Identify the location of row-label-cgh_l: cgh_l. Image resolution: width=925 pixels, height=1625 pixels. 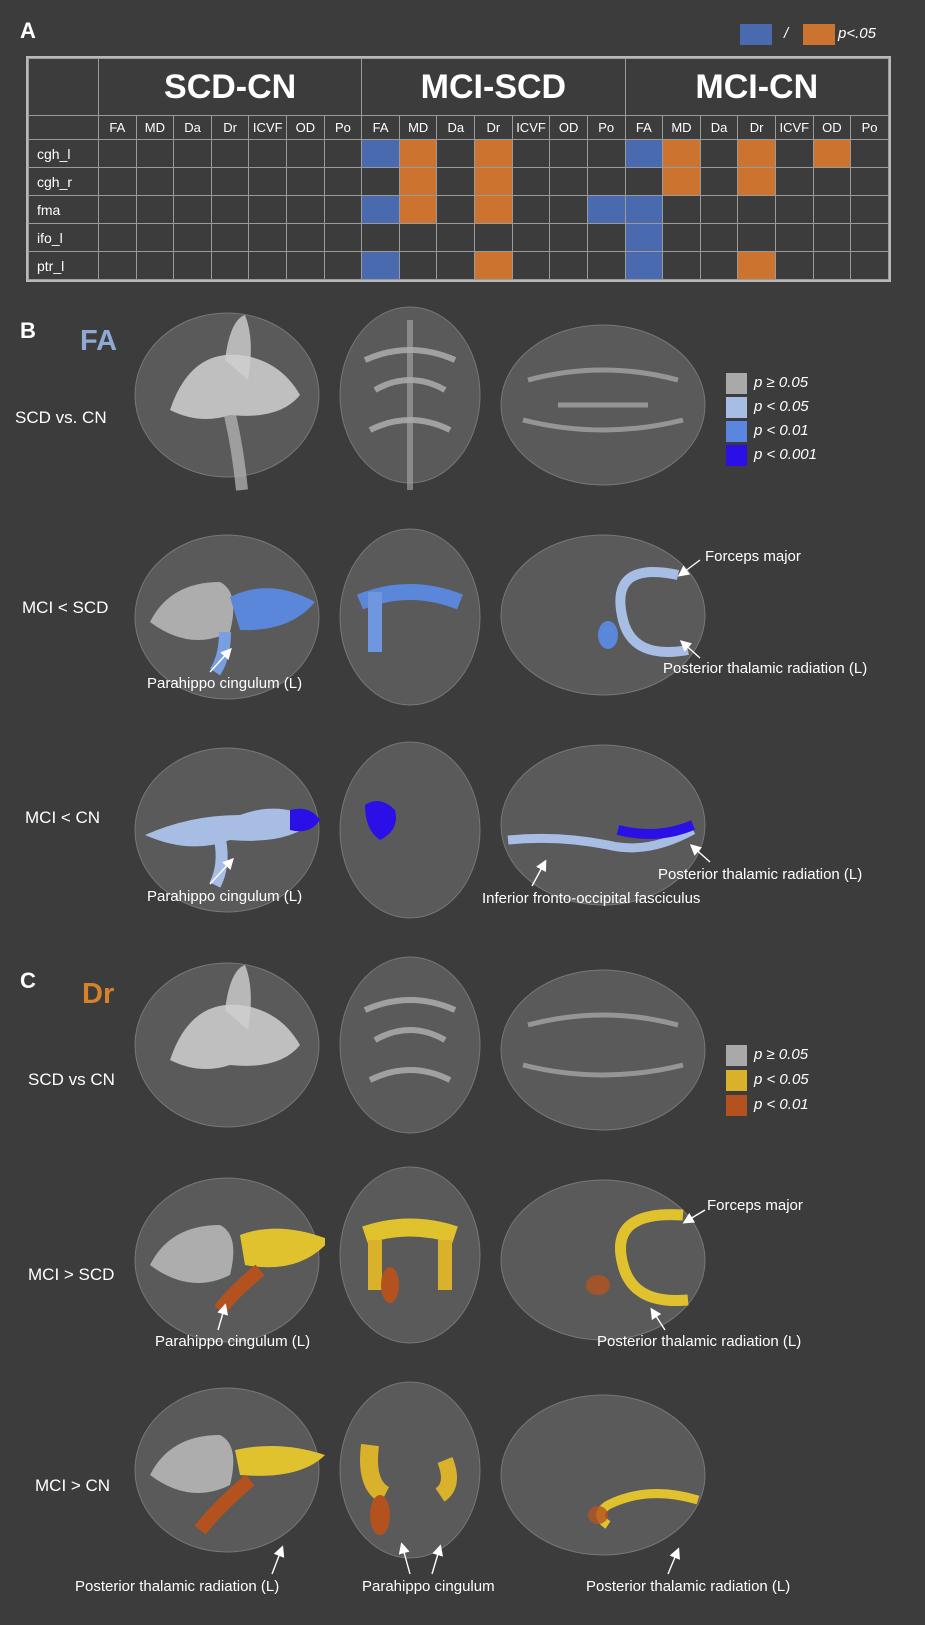
(63, 153).